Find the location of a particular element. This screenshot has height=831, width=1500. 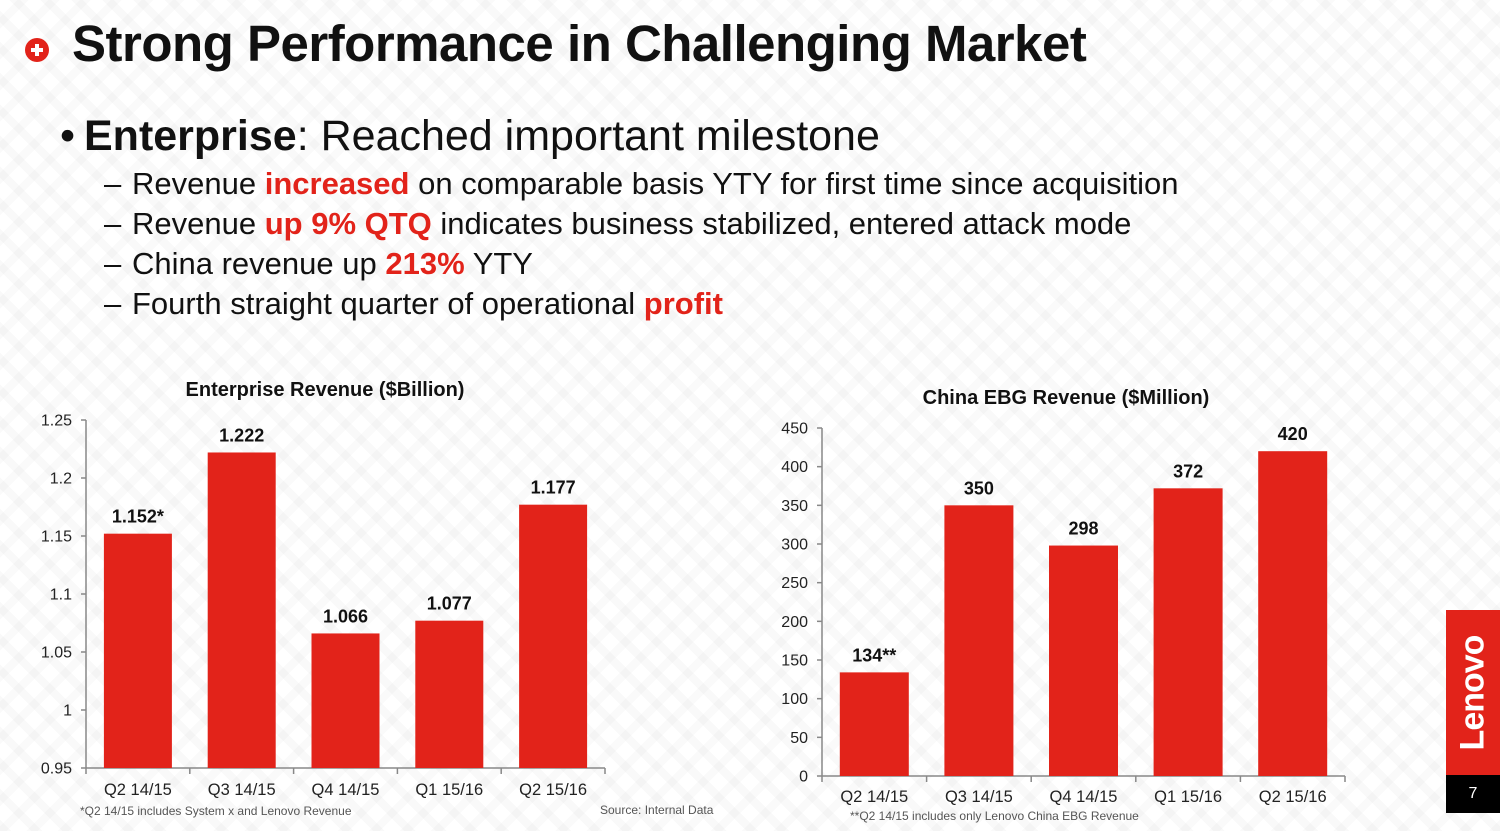

data-label: 1.066 is located at coordinates (345, 616).